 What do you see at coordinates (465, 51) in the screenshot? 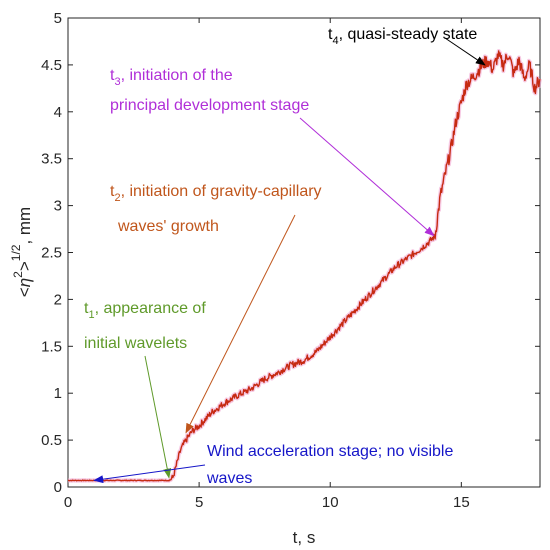
I see `arrow-t4` at bounding box center [465, 51].